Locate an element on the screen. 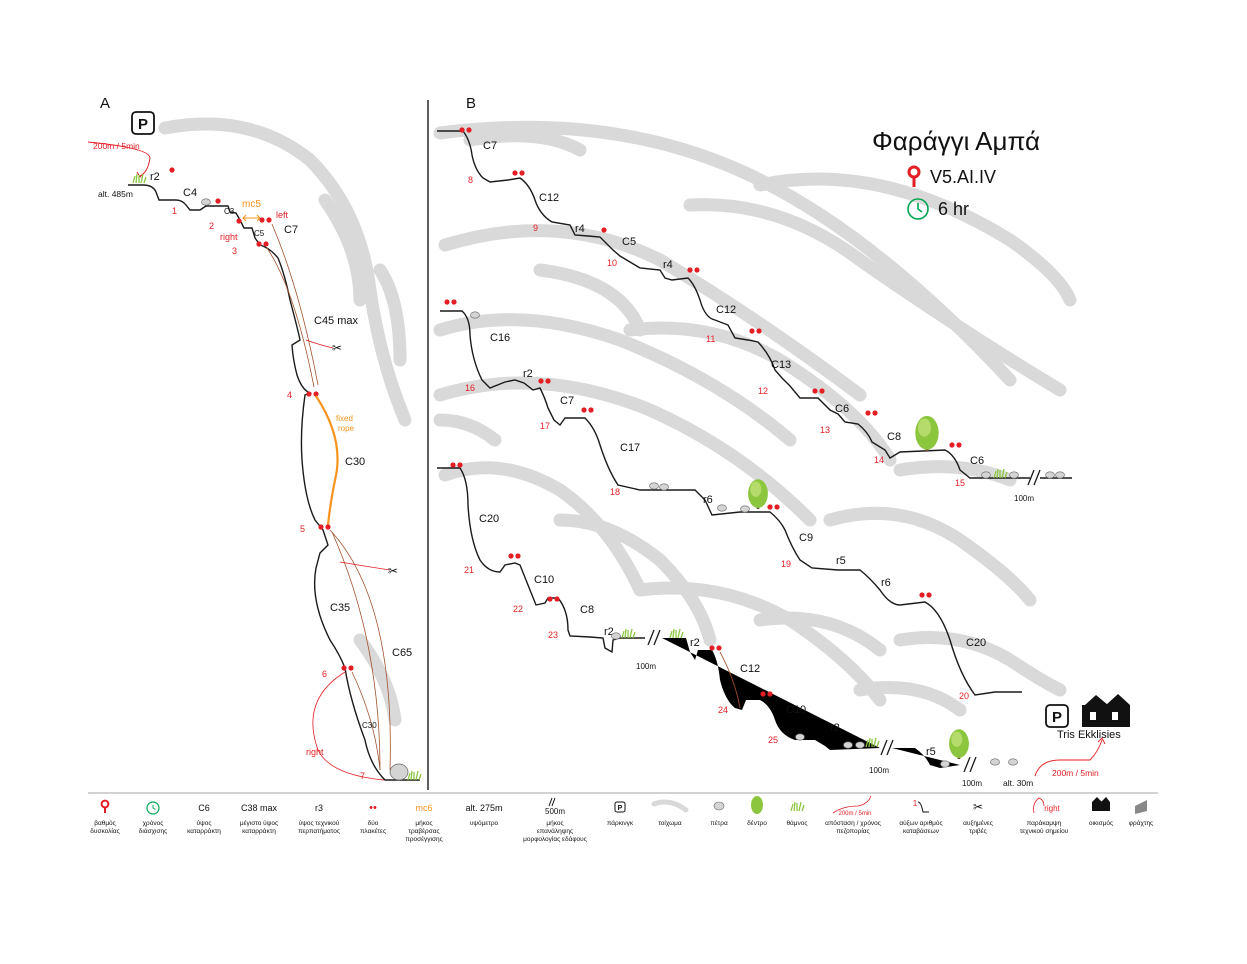 Image resolution: width=1247 pixels, height=964 pixels. label-r4-a: r4 is located at coordinates (580, 229).